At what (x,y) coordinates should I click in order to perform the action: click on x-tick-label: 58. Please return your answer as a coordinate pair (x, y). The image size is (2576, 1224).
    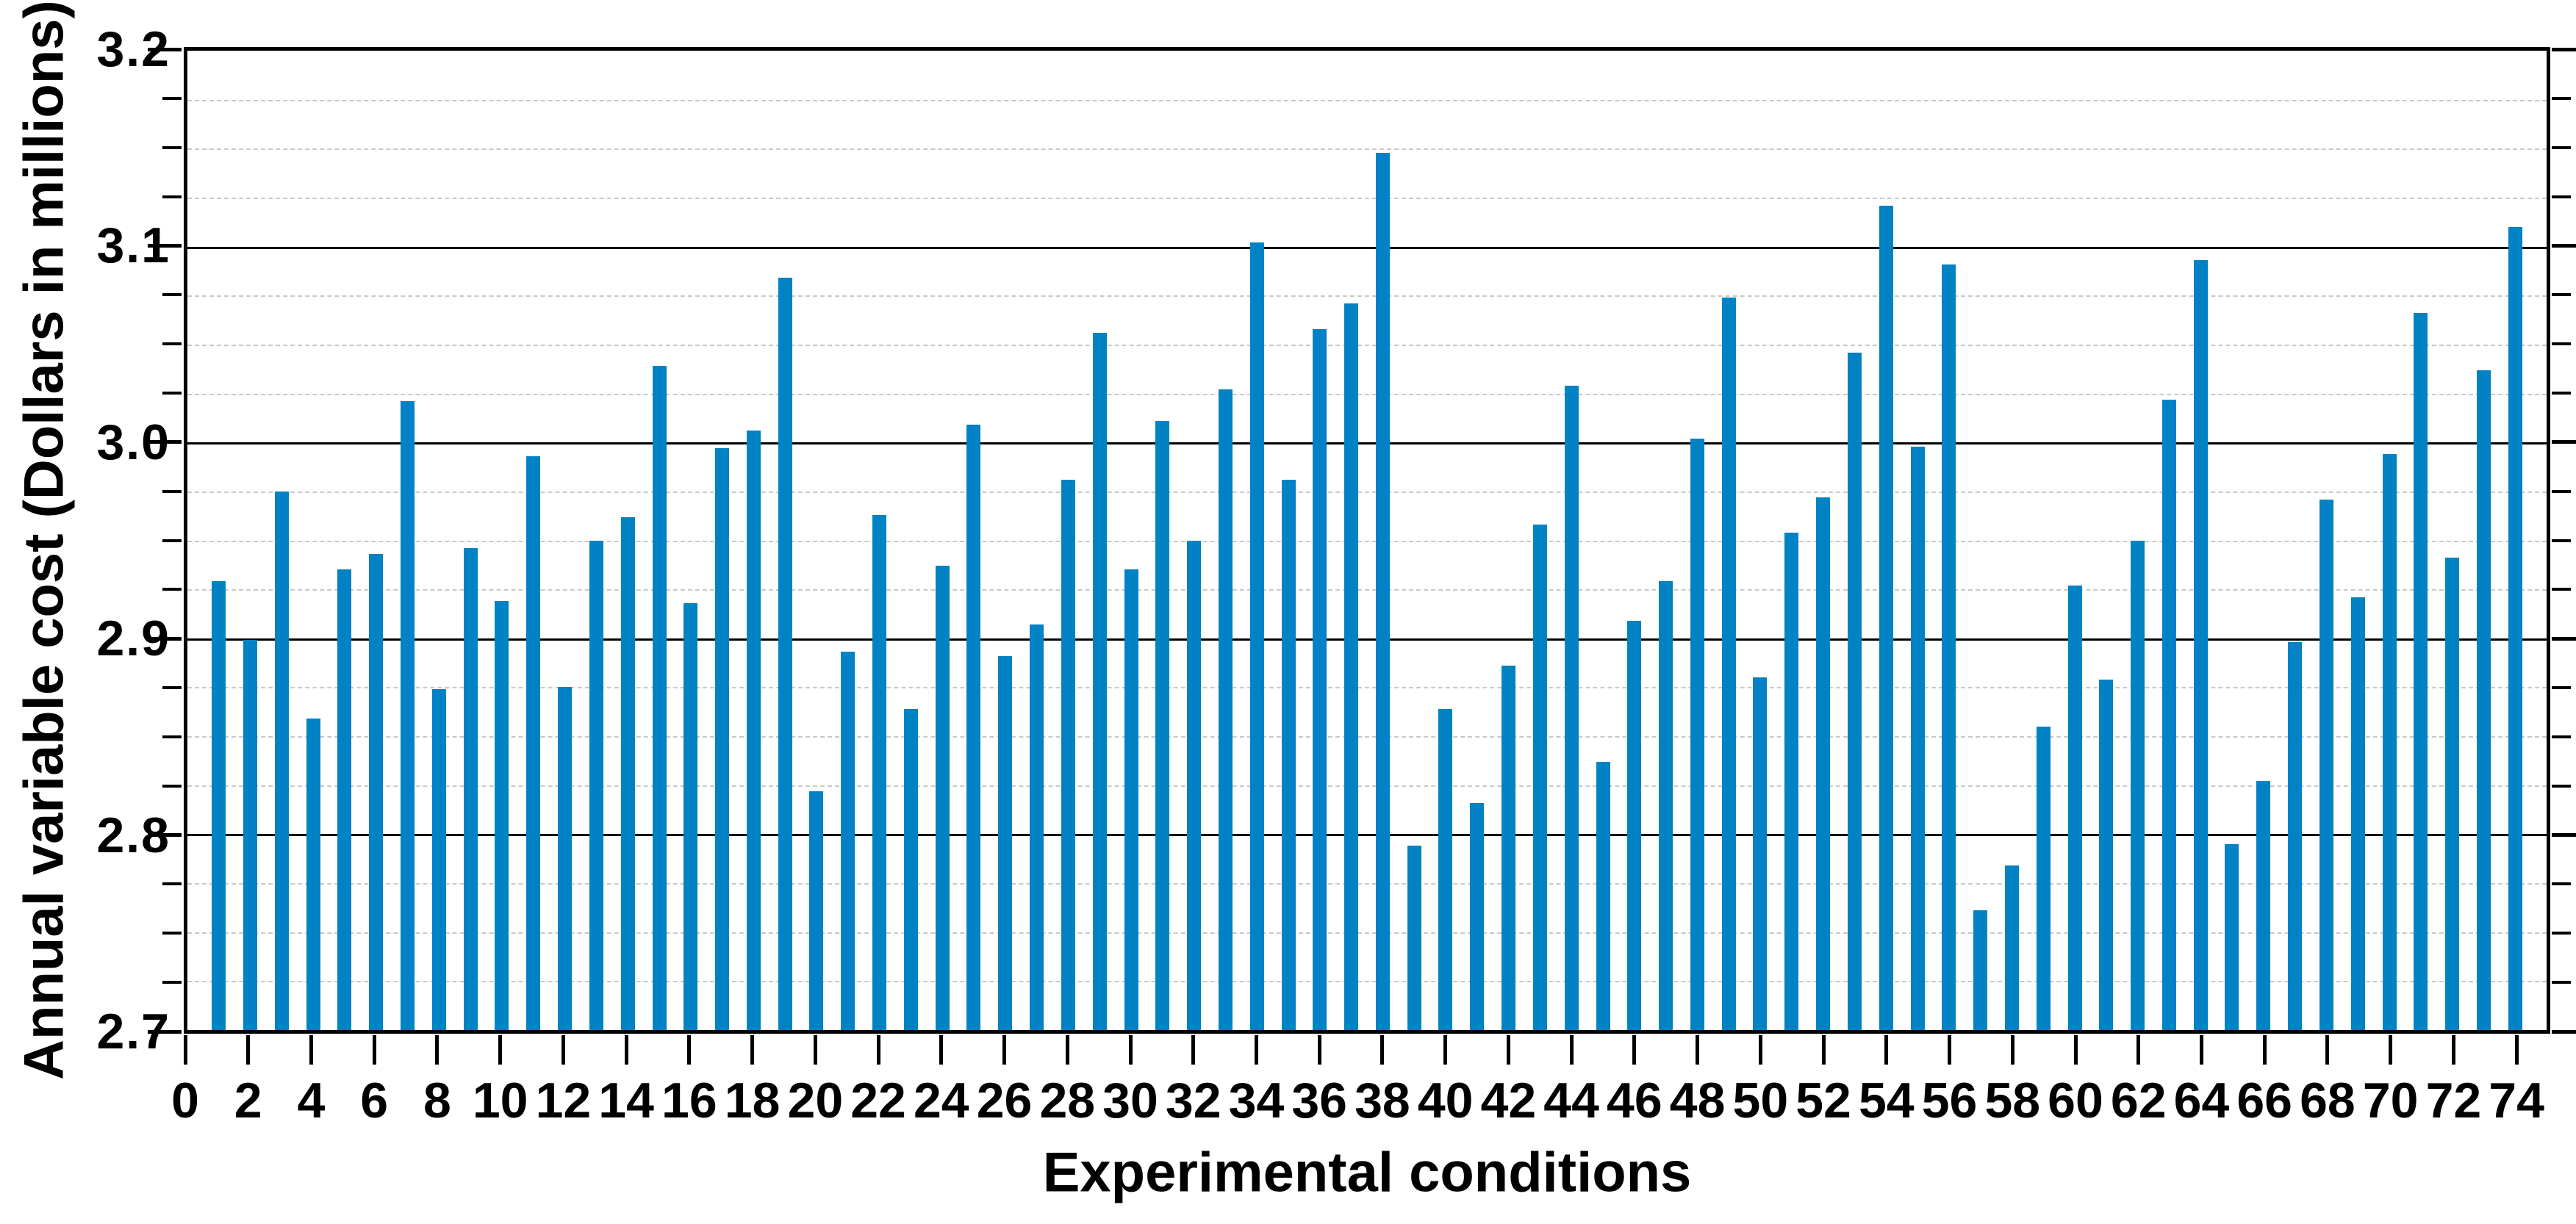
    Looking at the image, I should click on (2013, 1100).